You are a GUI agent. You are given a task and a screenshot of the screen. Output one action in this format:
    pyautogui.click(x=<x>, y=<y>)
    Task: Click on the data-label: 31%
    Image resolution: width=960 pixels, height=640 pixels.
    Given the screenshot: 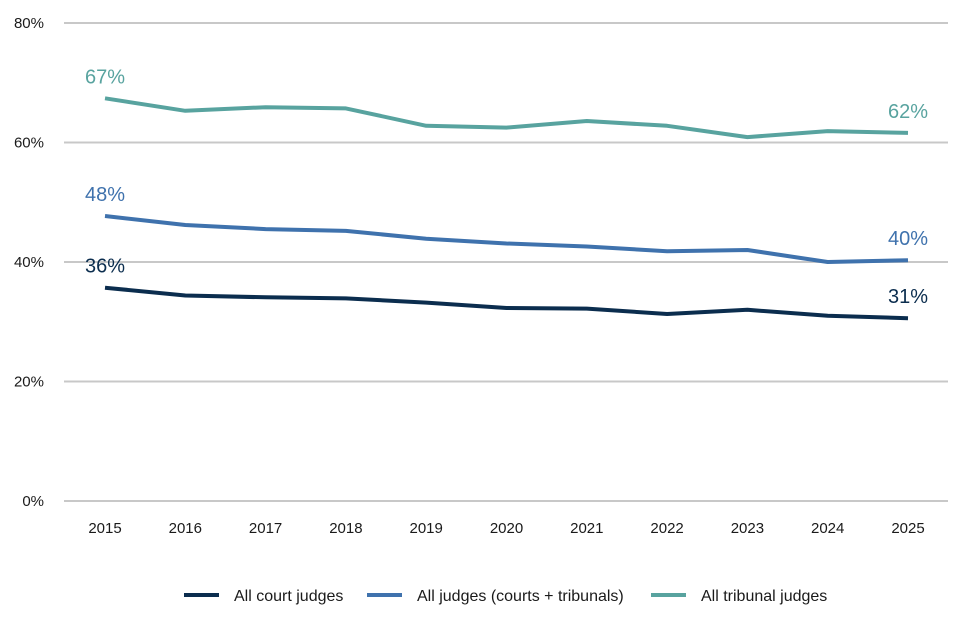 What is the action you would take?
    pyautogui.click(x=908, y=297)
    